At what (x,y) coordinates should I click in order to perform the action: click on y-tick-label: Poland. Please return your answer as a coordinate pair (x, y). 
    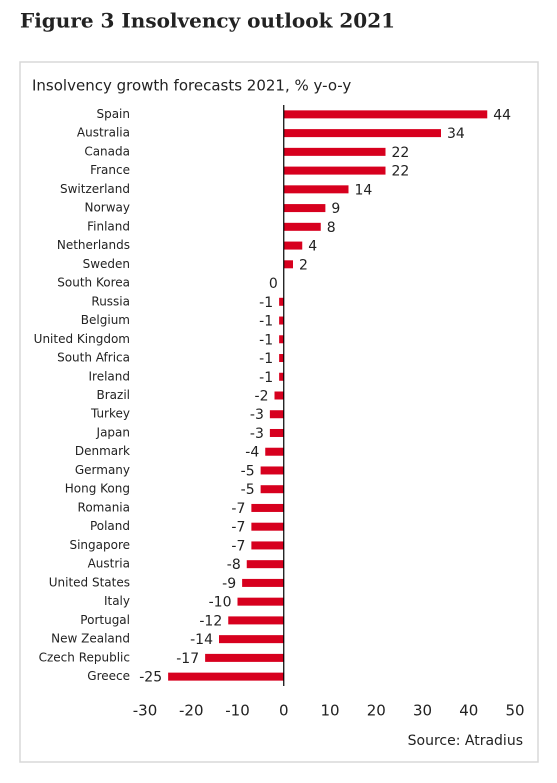
    Looking at the image, I should click on (110, 526).